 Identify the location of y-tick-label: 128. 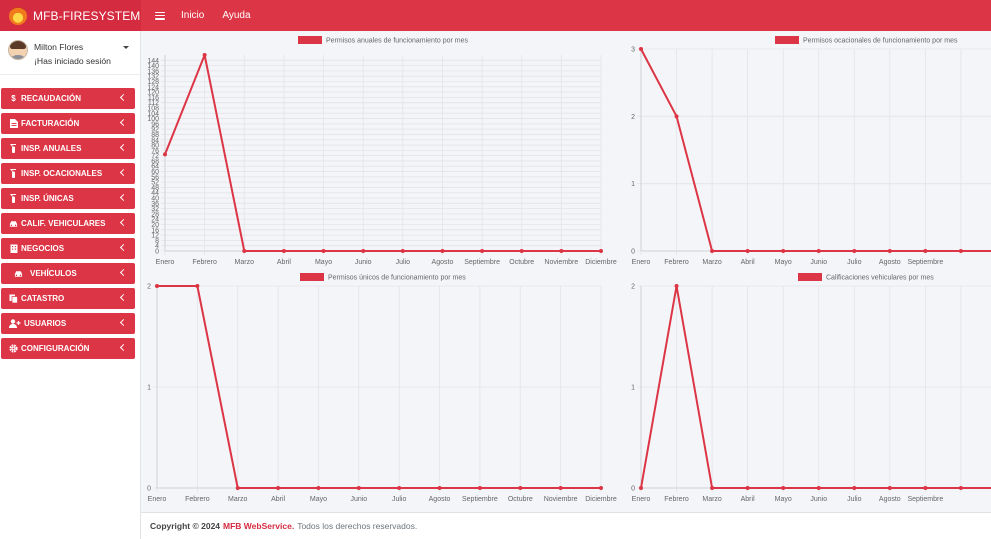
(153, 82).